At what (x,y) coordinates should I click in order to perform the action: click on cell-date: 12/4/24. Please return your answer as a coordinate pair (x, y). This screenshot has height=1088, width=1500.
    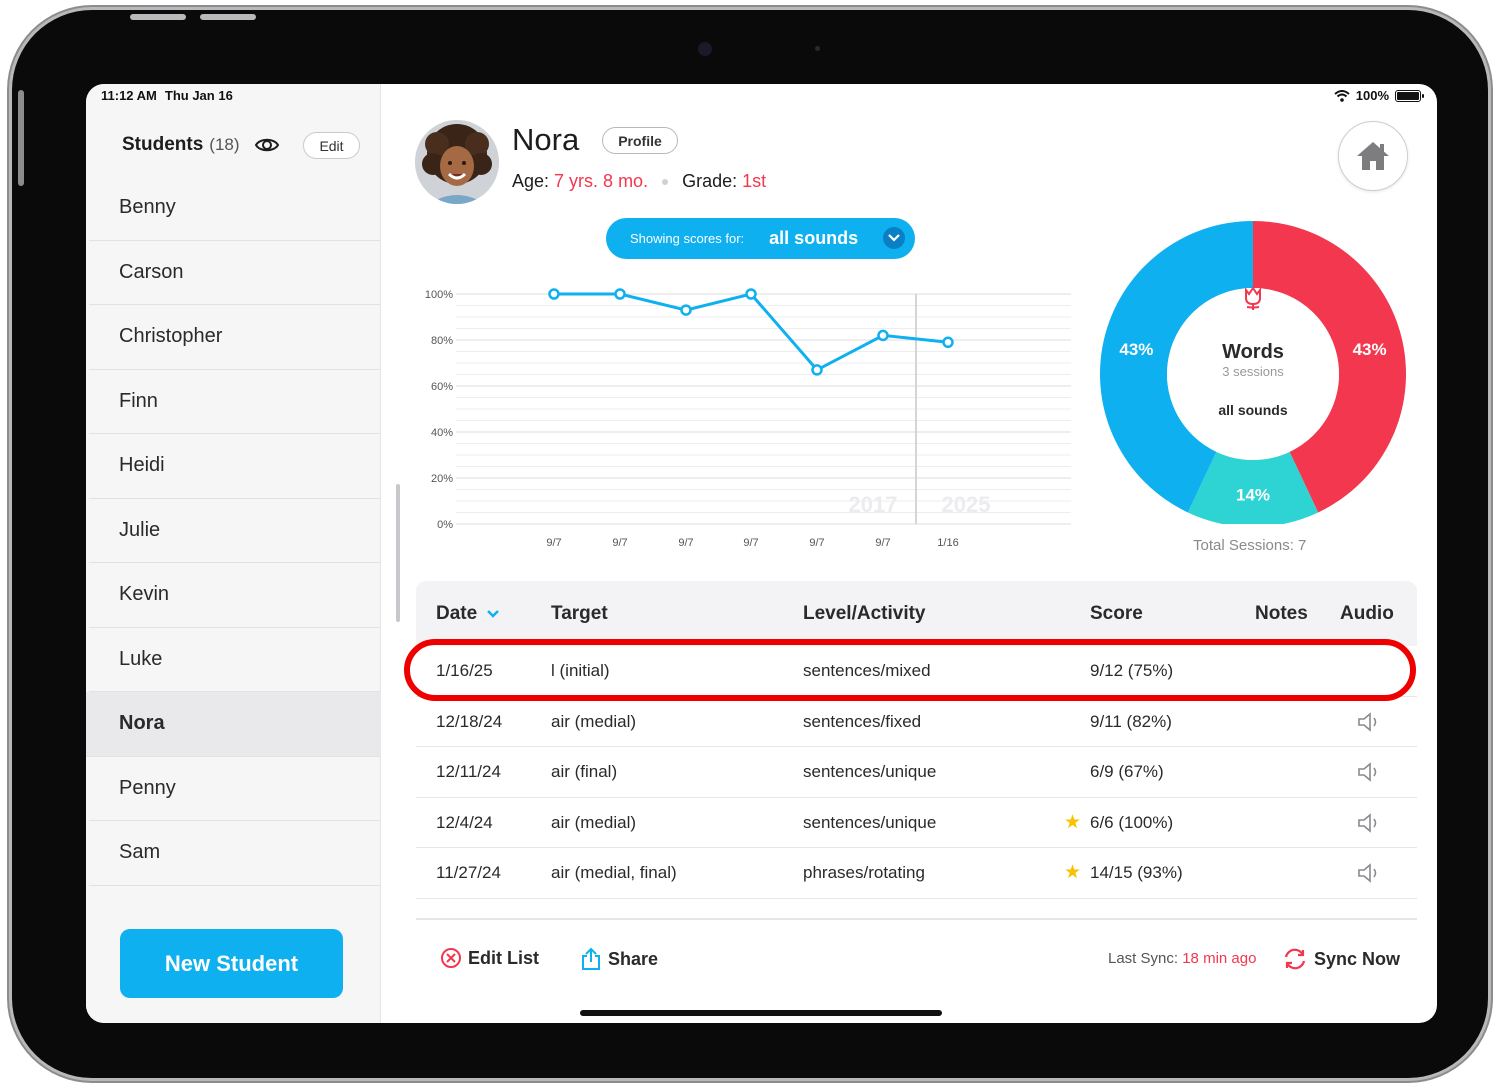
    Looking at the image, I should click on (464, 822).